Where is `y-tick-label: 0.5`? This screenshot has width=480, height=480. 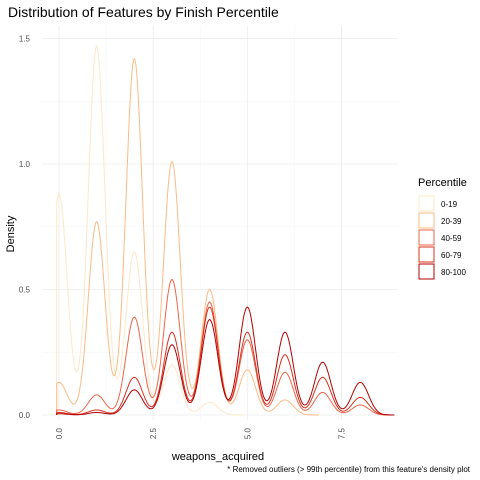
y-tick-label: 0.5 is located at coordinates (25, 290).